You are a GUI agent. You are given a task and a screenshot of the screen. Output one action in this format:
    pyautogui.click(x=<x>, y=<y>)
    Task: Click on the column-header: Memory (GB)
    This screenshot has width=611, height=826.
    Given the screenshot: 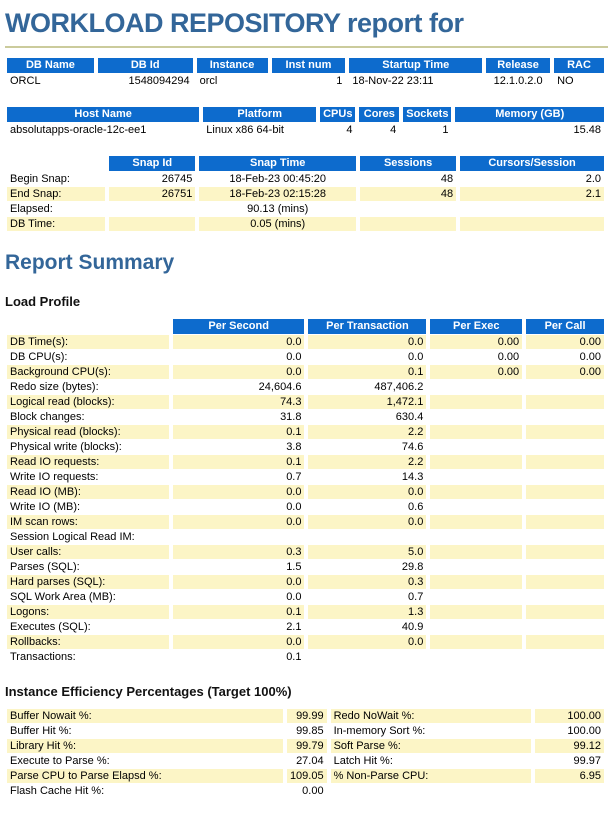 What is the action you would take?
    pyautogui.click(x=529, y=114)
    